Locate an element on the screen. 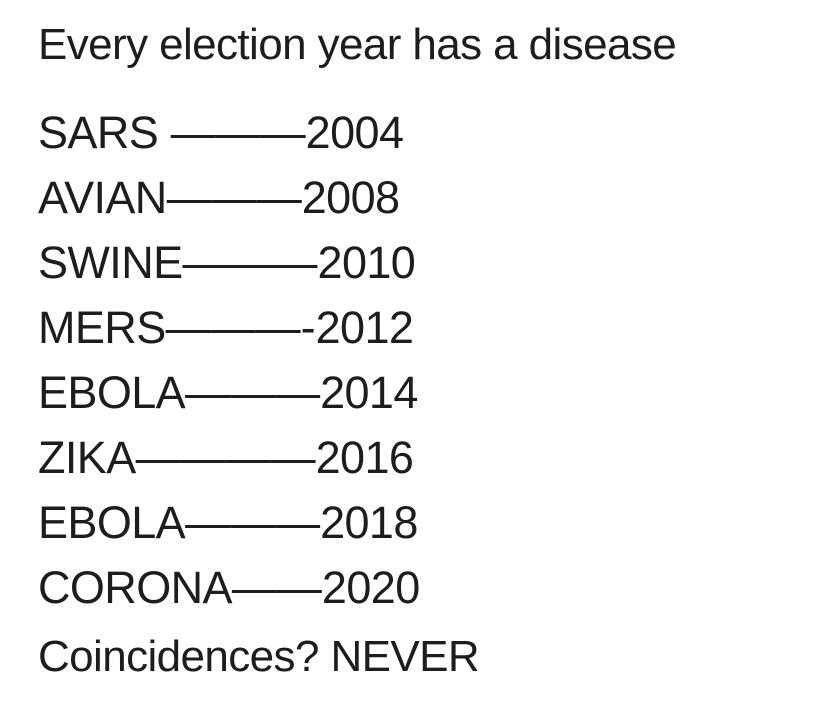  post-title: Every election year has a disease is located at coordinates (357, 44).